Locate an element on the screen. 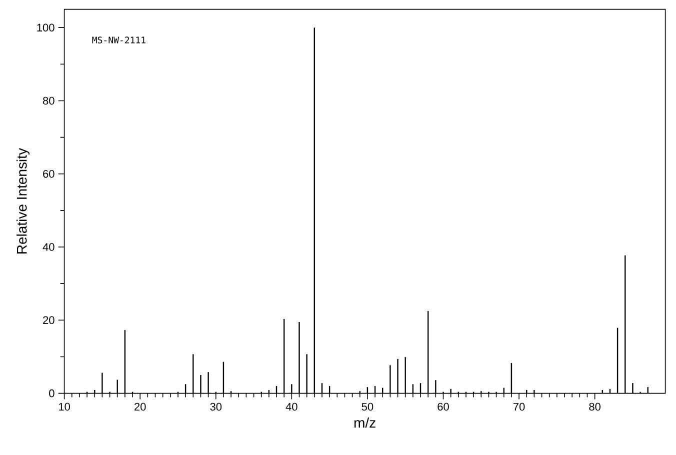  y-tick-label: 0 is located at coordinates (51, 393).